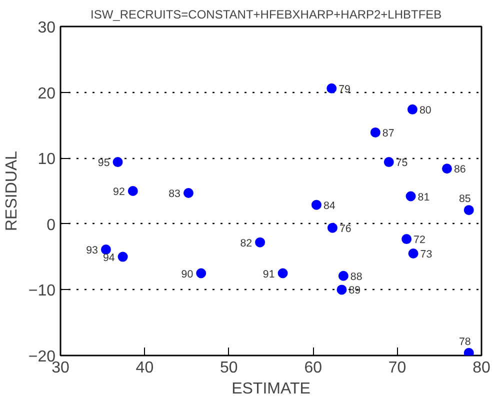  I want to click on annotation: 87, so click(388, 133).